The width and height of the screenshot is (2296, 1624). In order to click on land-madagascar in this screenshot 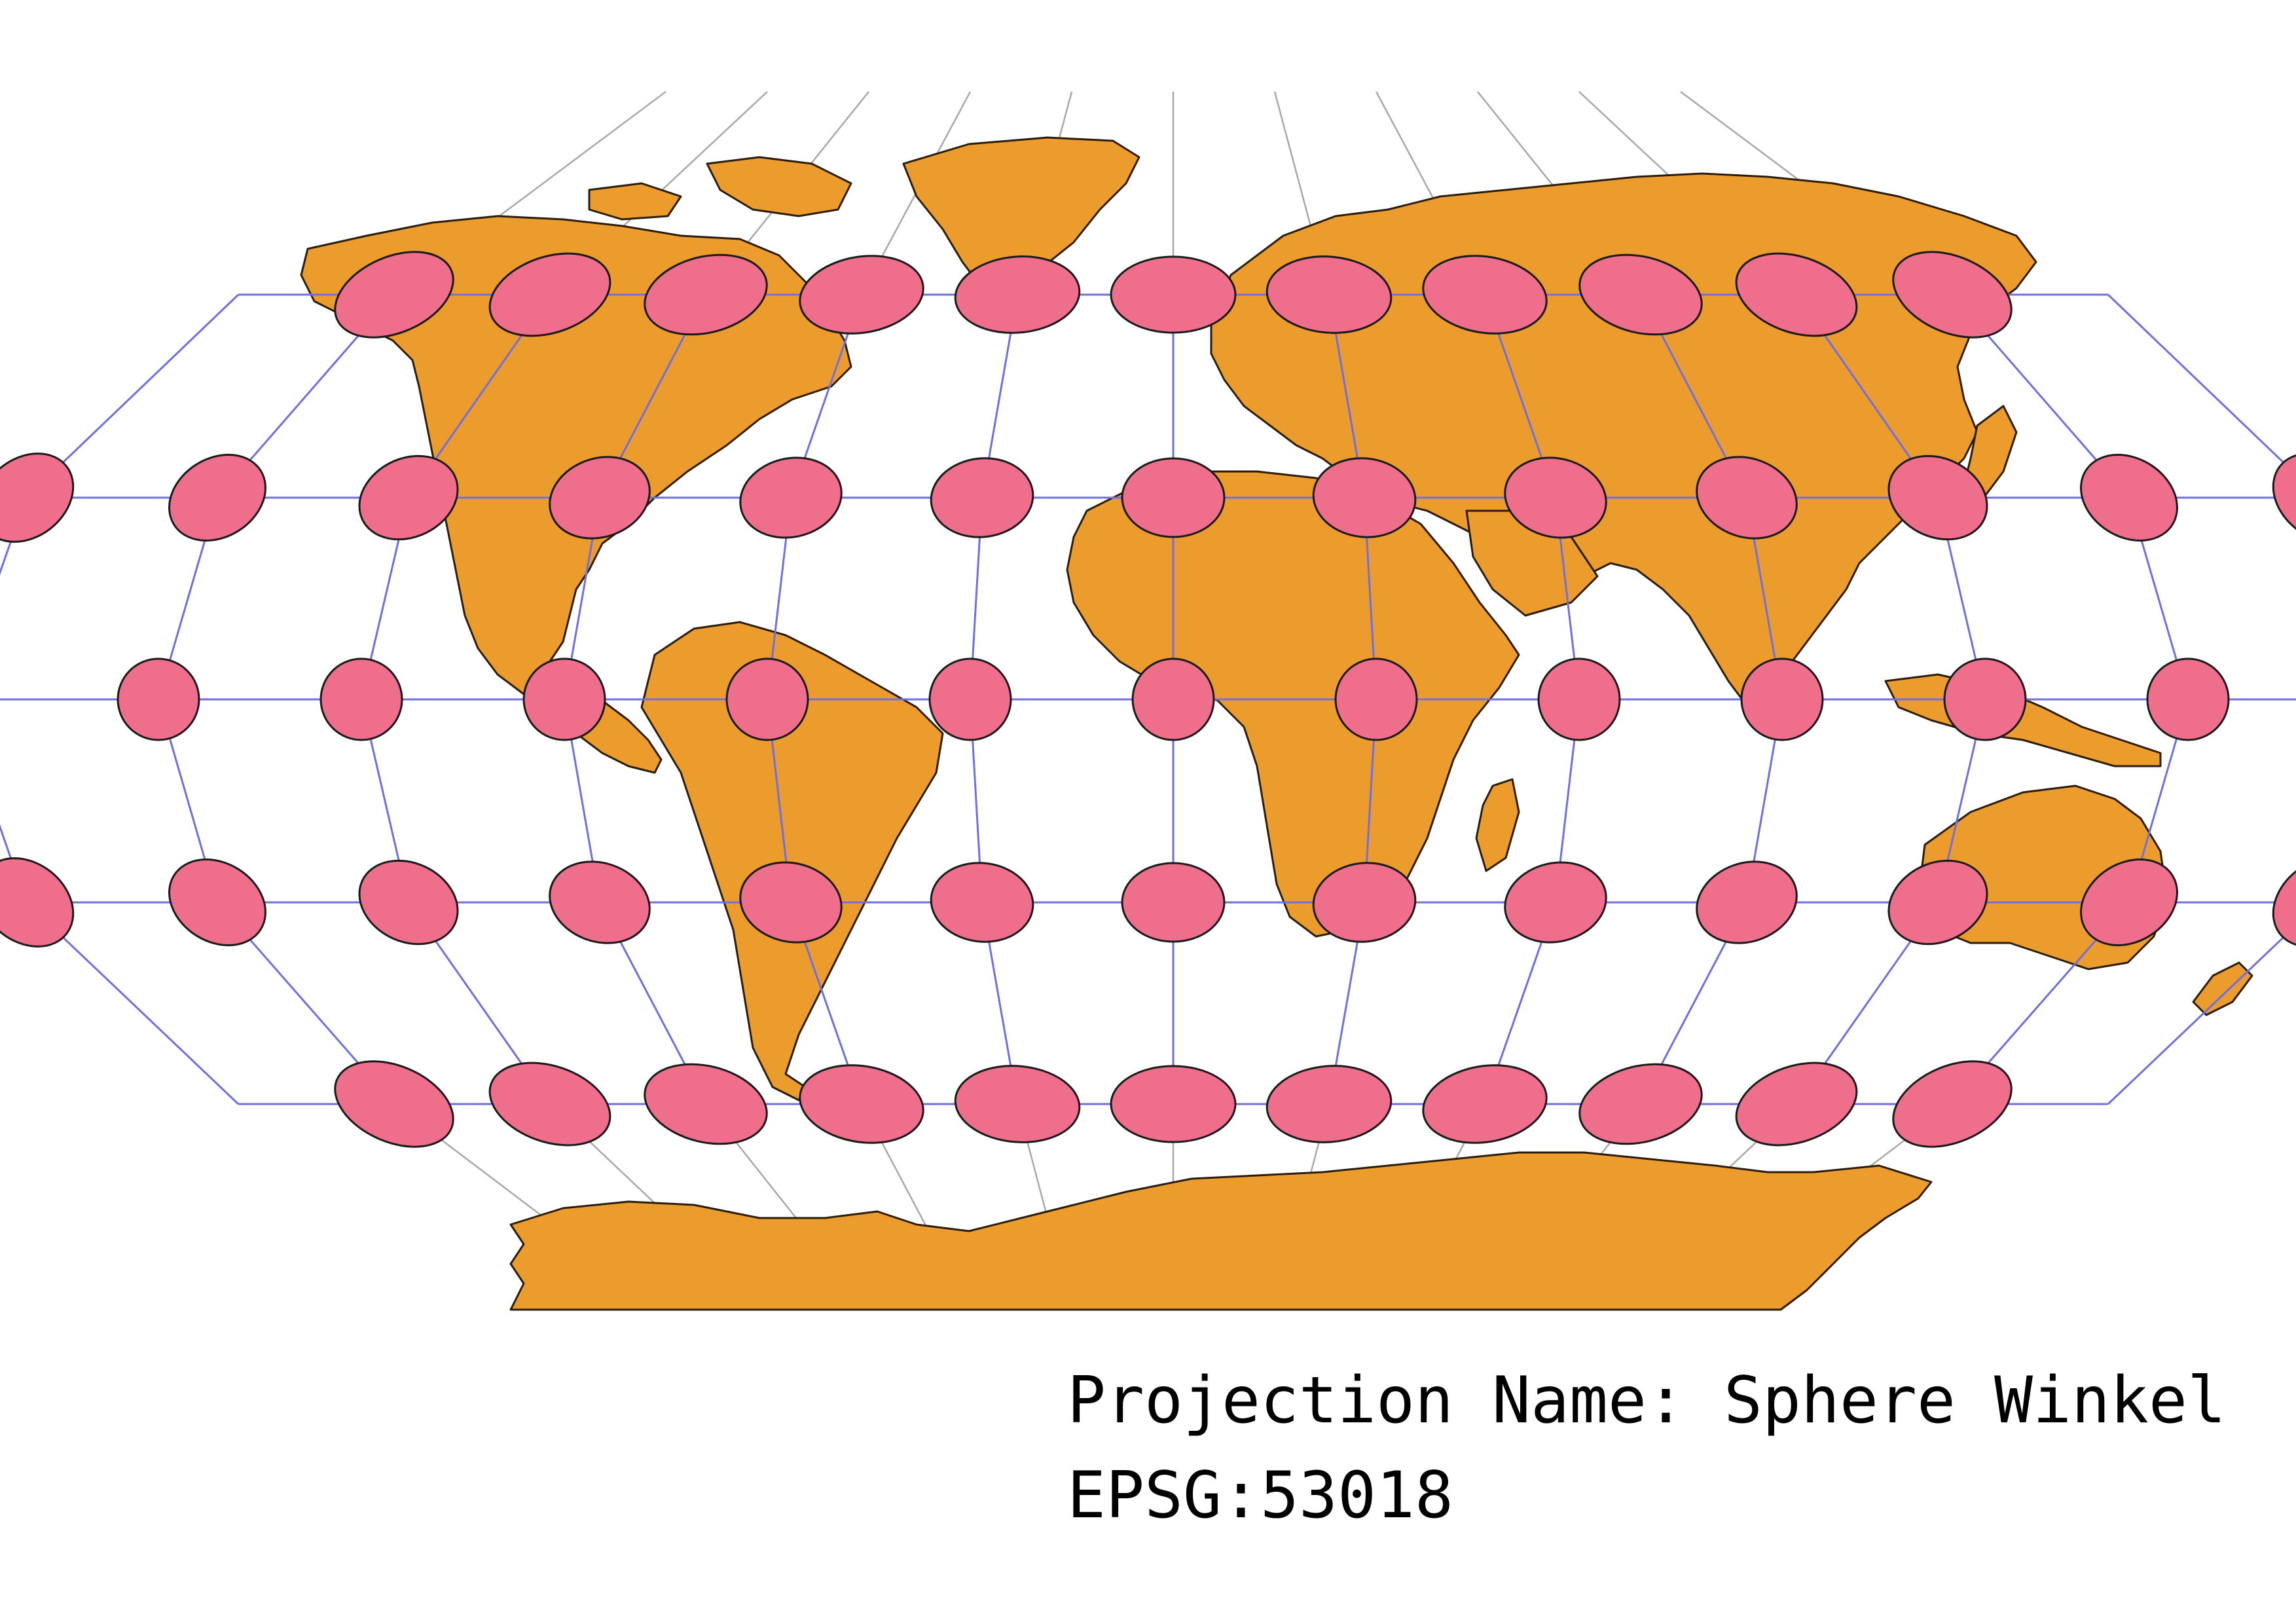, I will do `click(1497, 825)`.